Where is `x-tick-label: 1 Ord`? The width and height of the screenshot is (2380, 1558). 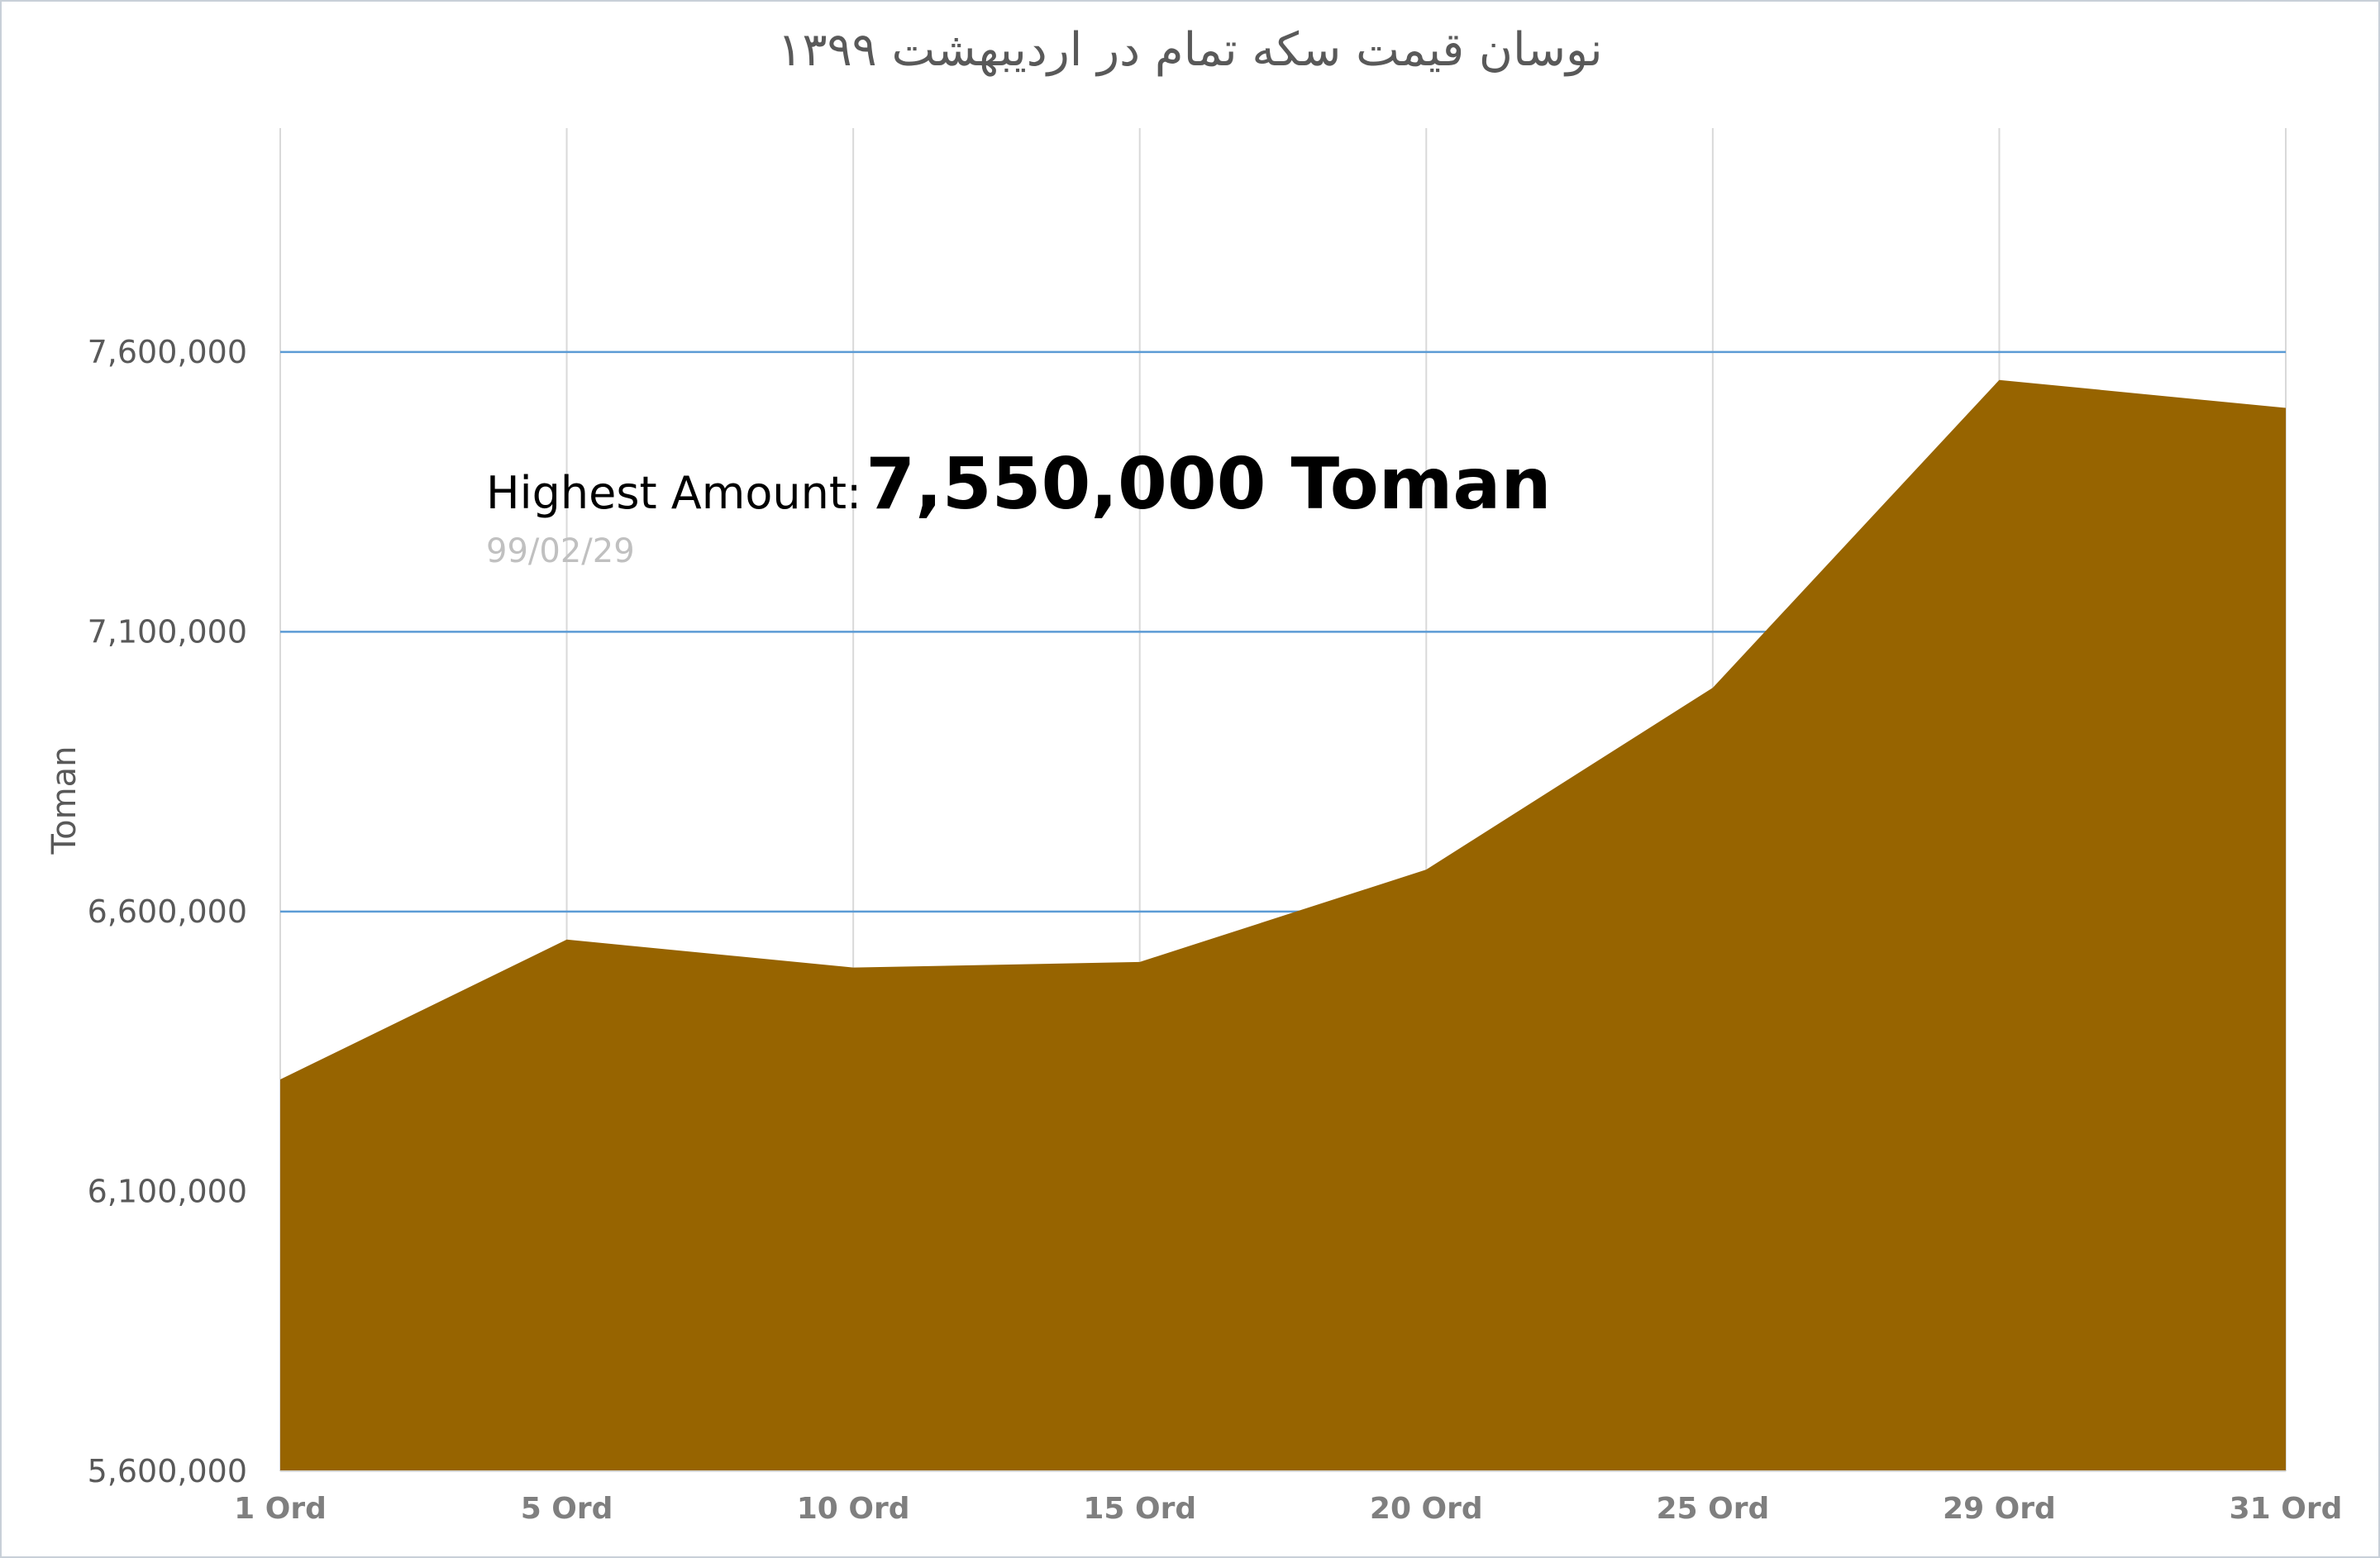 x-tick-label: 1 Ord is located at coordinates (280, 1509).